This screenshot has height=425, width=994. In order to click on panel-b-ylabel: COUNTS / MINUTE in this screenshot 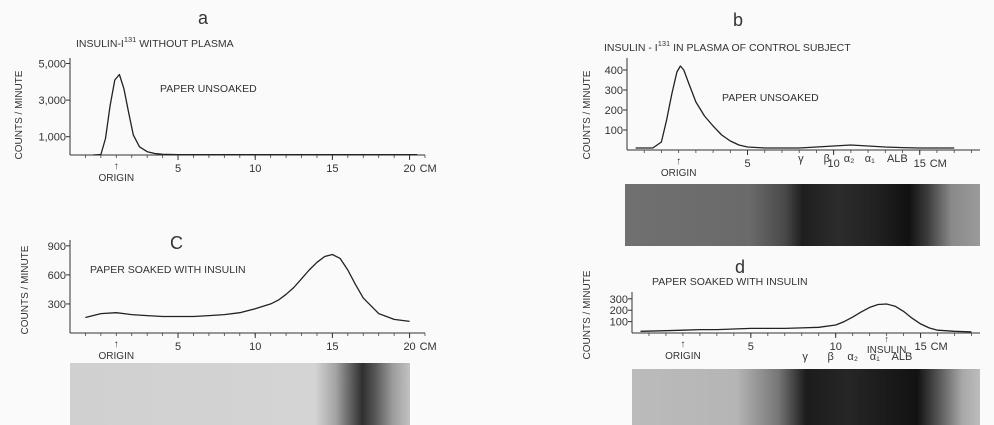, I will do `click(587, 114)`.